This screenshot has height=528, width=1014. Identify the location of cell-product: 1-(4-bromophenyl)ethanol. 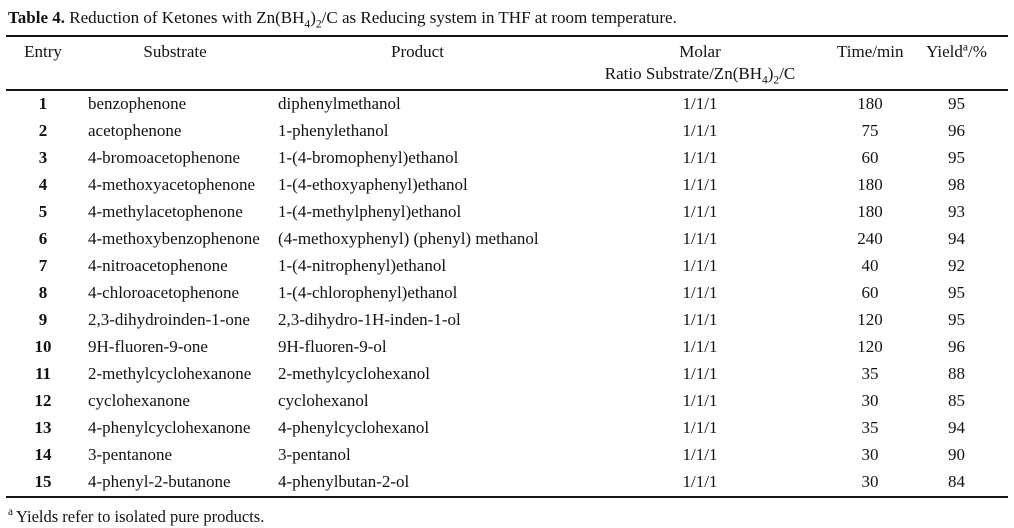
(368, 158).